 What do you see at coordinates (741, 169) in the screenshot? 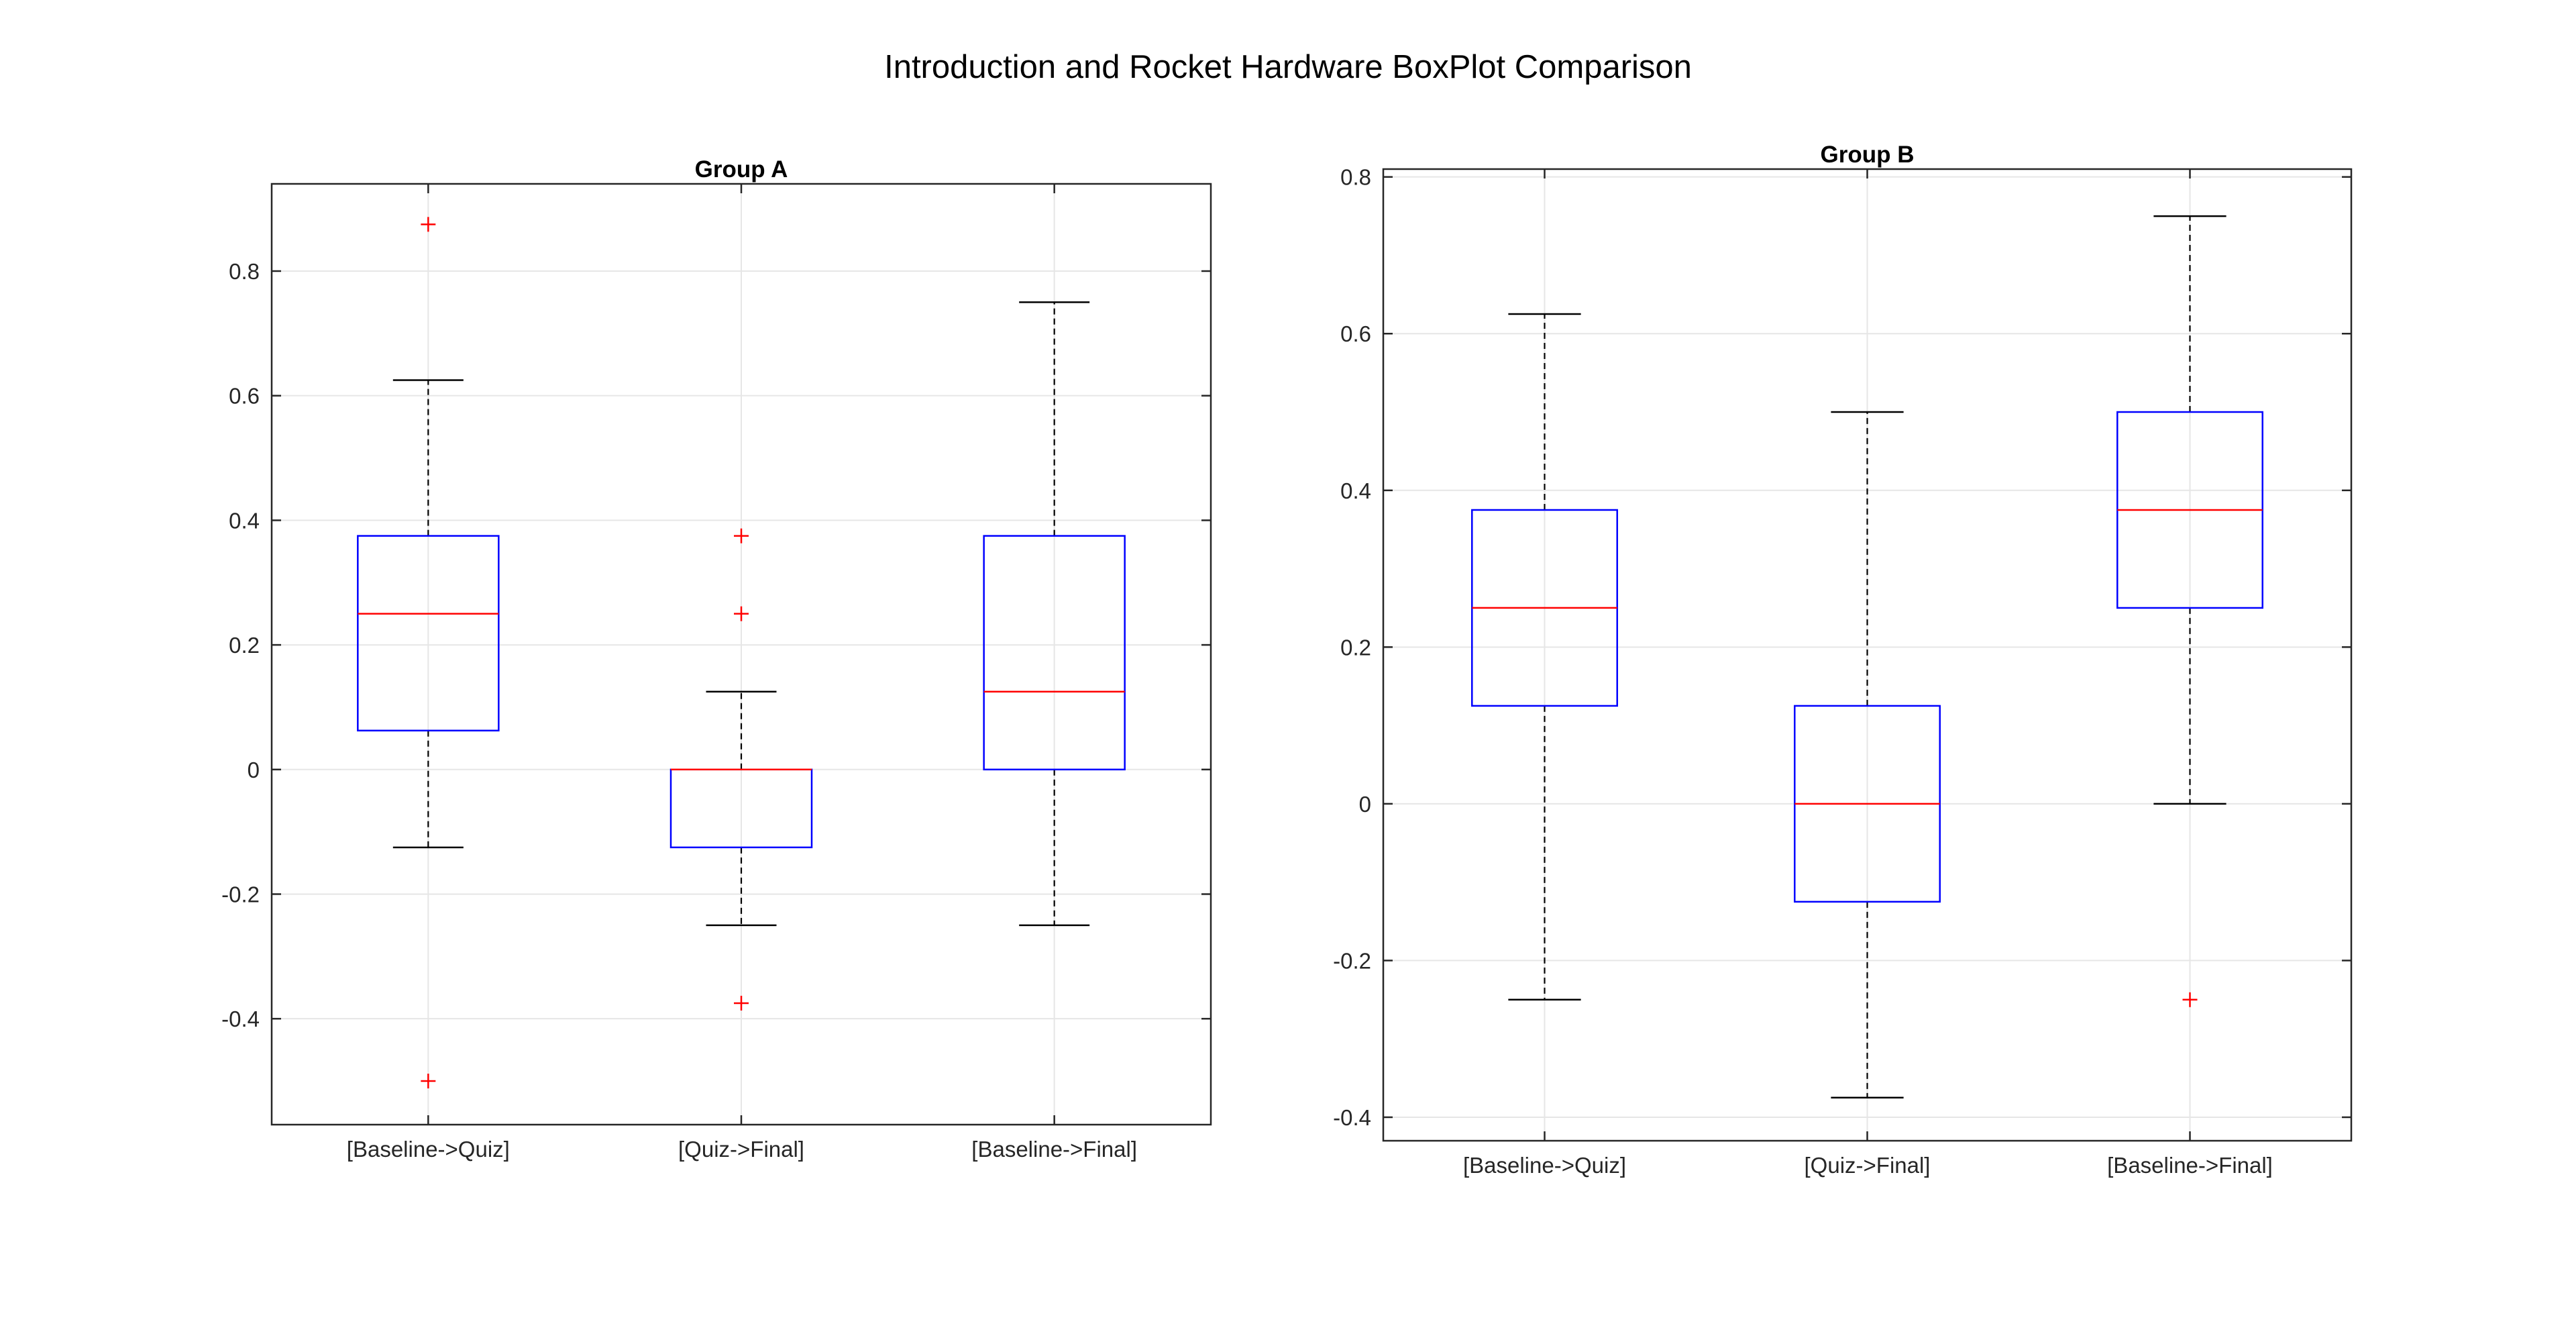
I see `subplot-title: Group A` at bounding box center [741, 169].